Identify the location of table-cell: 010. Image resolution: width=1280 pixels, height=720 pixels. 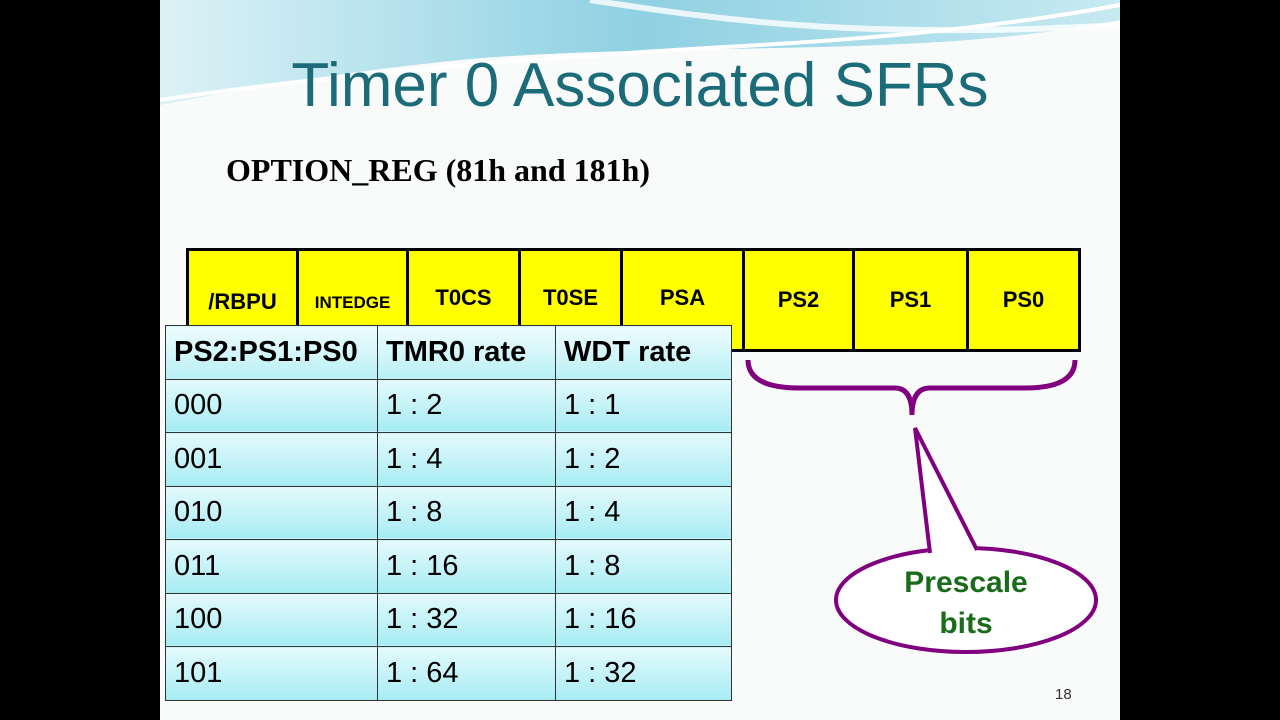
(271, 512).